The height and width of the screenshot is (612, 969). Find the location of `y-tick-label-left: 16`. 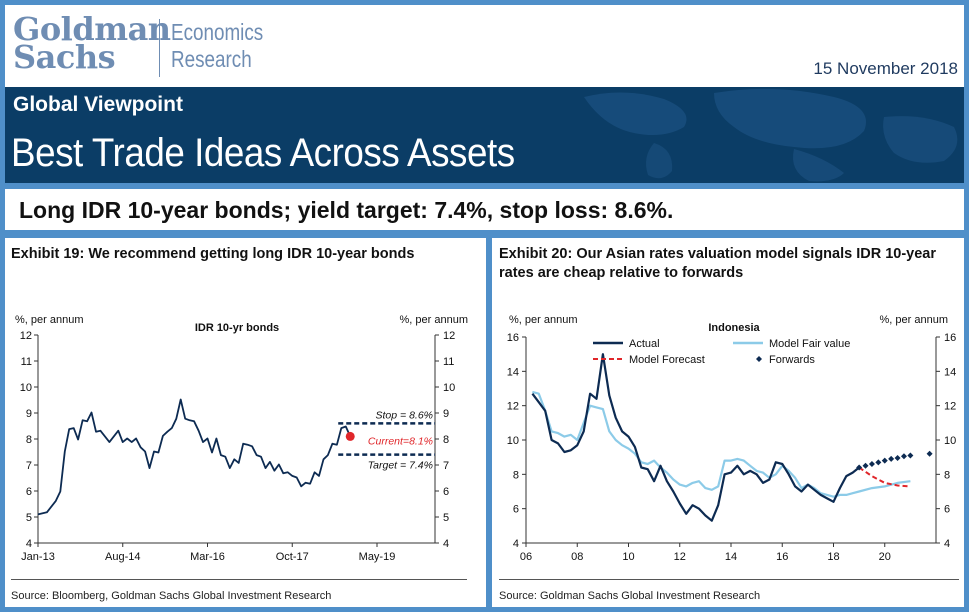

y-tick-label-left: 16 is located at coordinates (513, 338).